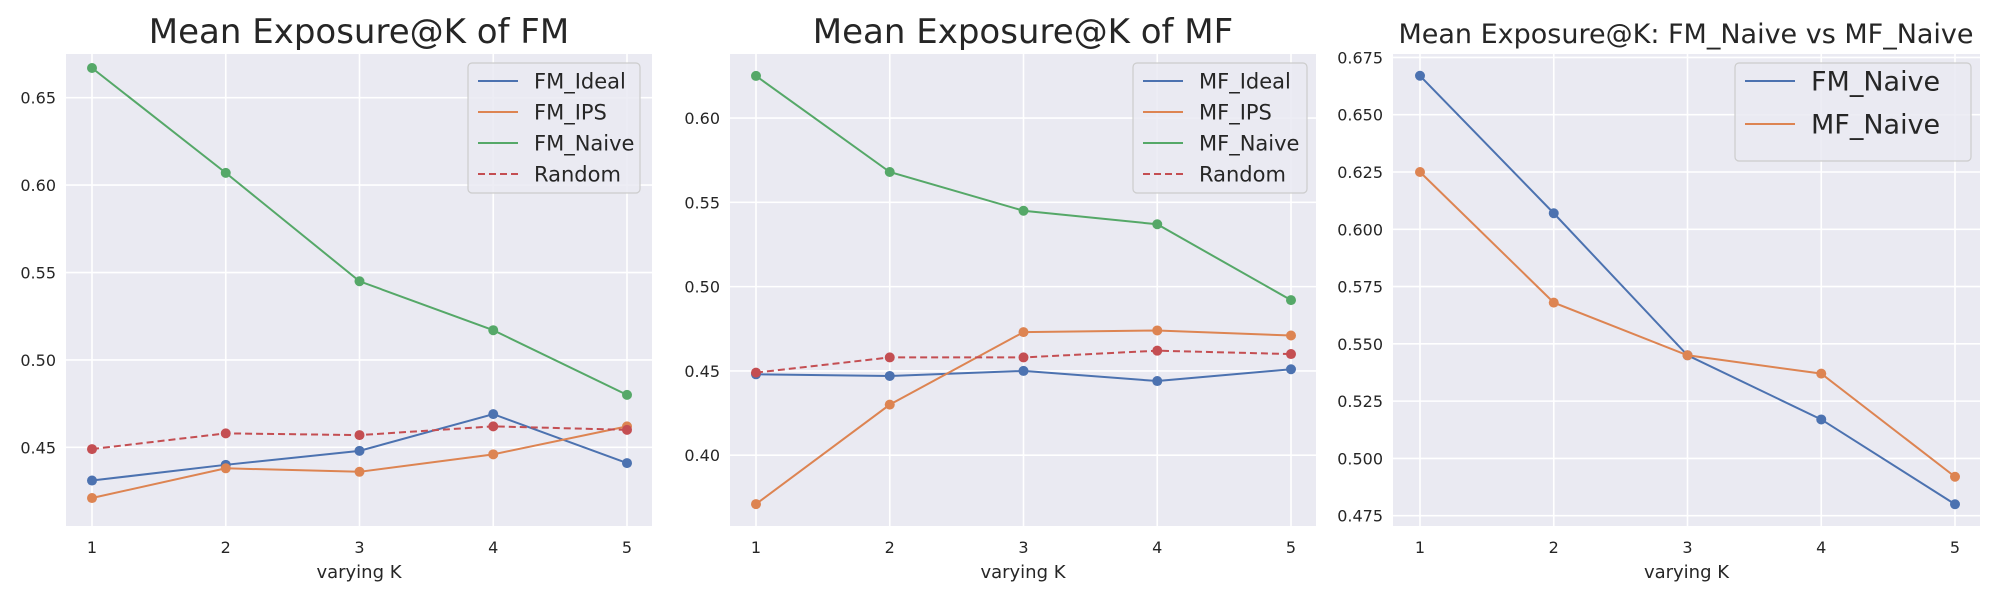 This screenshot has height=600, width=2000. I want to click on legend: MF_Ideal MF_IPS MF_Naive Random, so click(1220, 128).